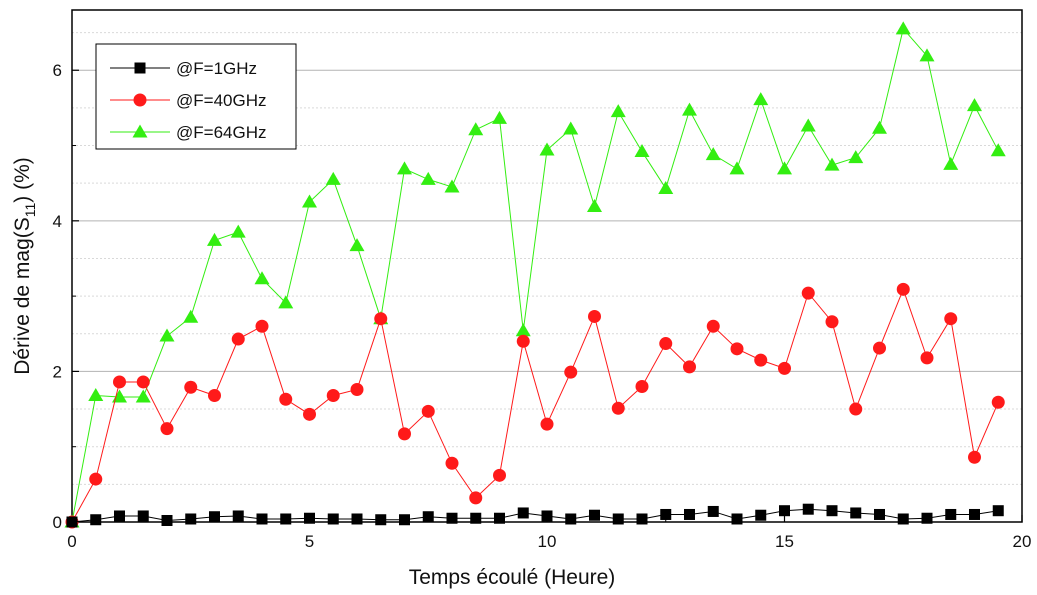 This screenshot has width=1037, height=595. I want to click on x-tick-label: 15, so click(784, 541).